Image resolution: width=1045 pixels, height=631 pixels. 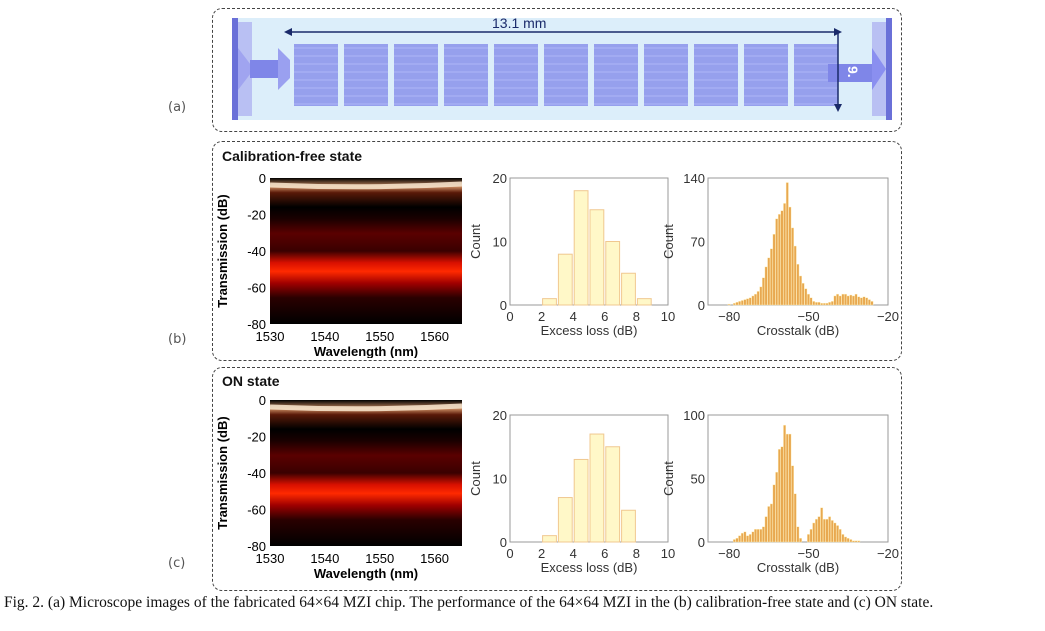 What do you see at coordinates (292, 156) in the screenshot?
I see `panel-b-title: Calibration-free state` at bounding box center [292, 156].